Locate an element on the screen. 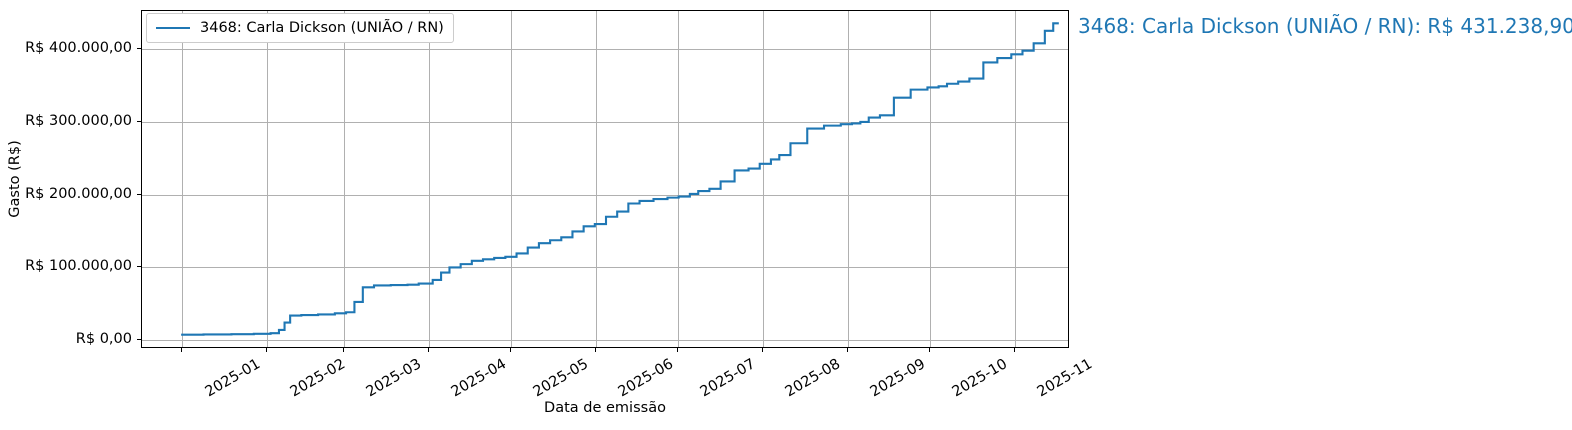  x-axis-label: Data de emissão is located at coordinates (605, 408).